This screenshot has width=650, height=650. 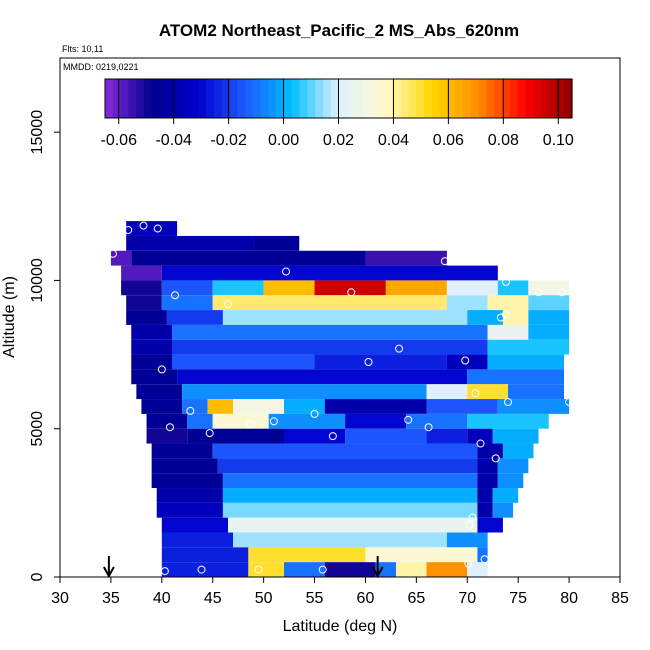 I want to click on colorbar: -0.06 -0.04 -0.02 0.00 0.02 0.04 0.06 0.08 0.10, so click(x=337, y=113).